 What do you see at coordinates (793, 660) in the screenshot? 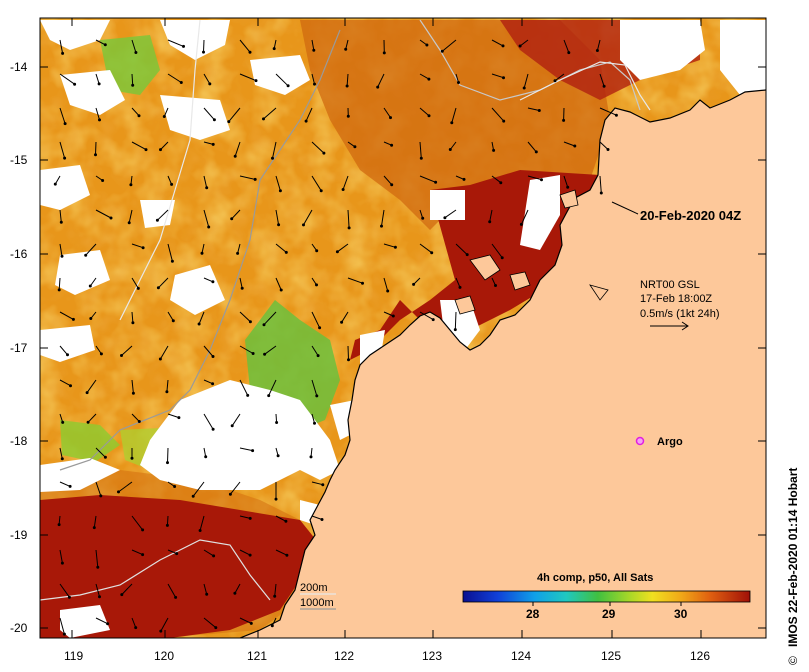
I see `copyright-symbol: ©` at bounding box center [793, 660].